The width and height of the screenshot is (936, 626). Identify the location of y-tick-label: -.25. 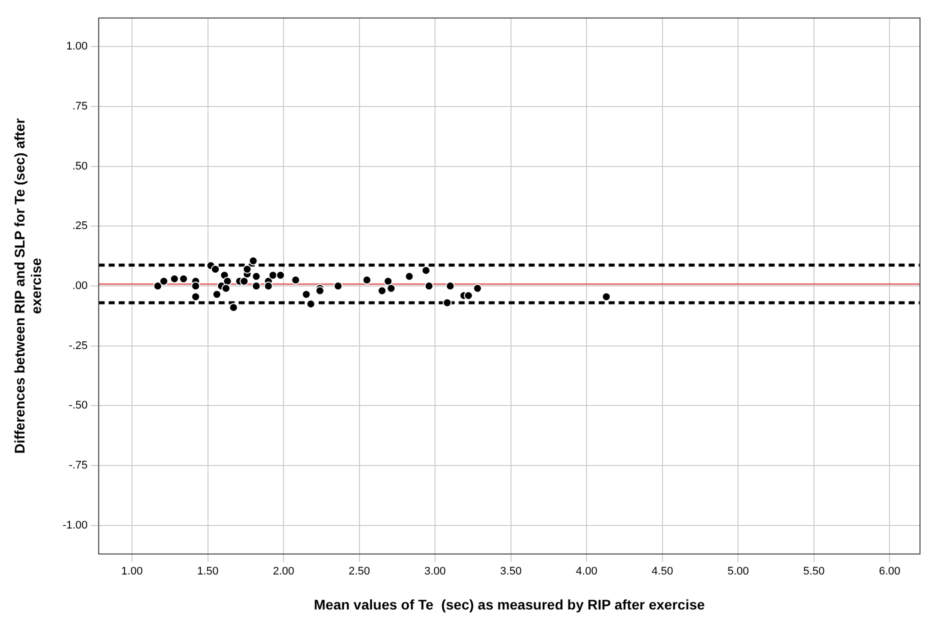
(78, 346).